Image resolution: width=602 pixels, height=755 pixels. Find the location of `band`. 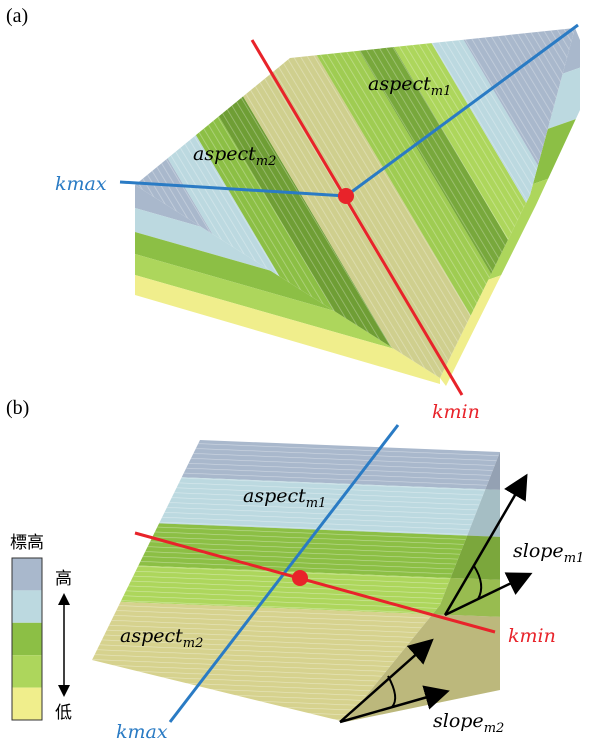

band is located at coordinates (422, 659).